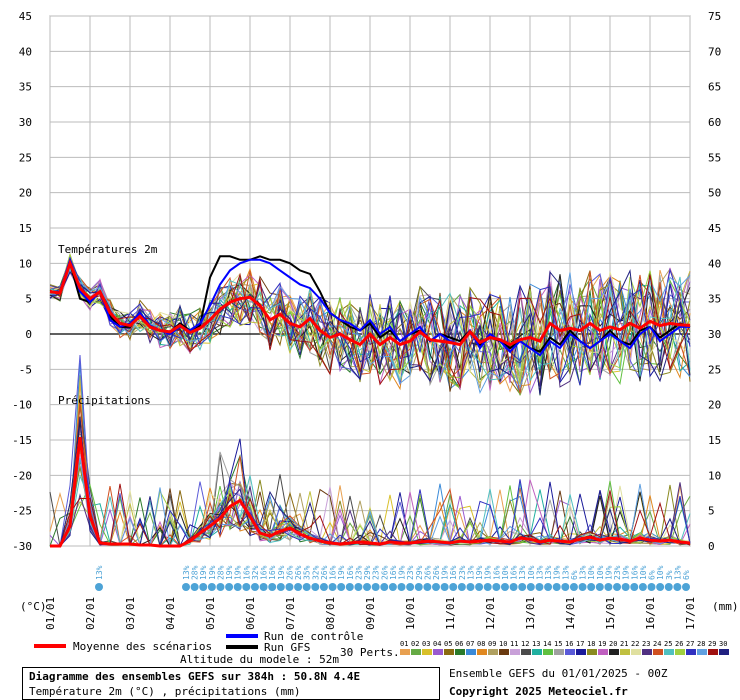 This screenshot has width=740, height=700. I want to click on legend-pert-number: 17, so click(580, 644).